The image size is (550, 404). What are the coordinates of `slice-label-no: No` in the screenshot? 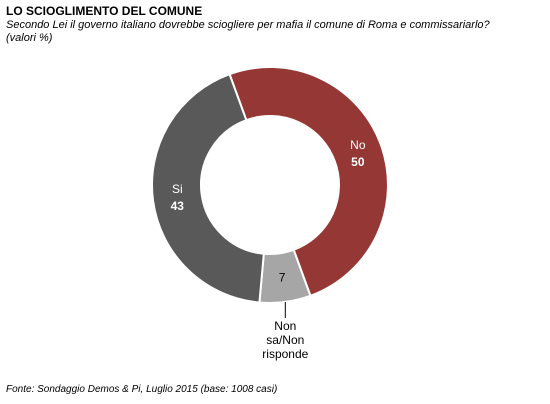 It's located at (358, 145).